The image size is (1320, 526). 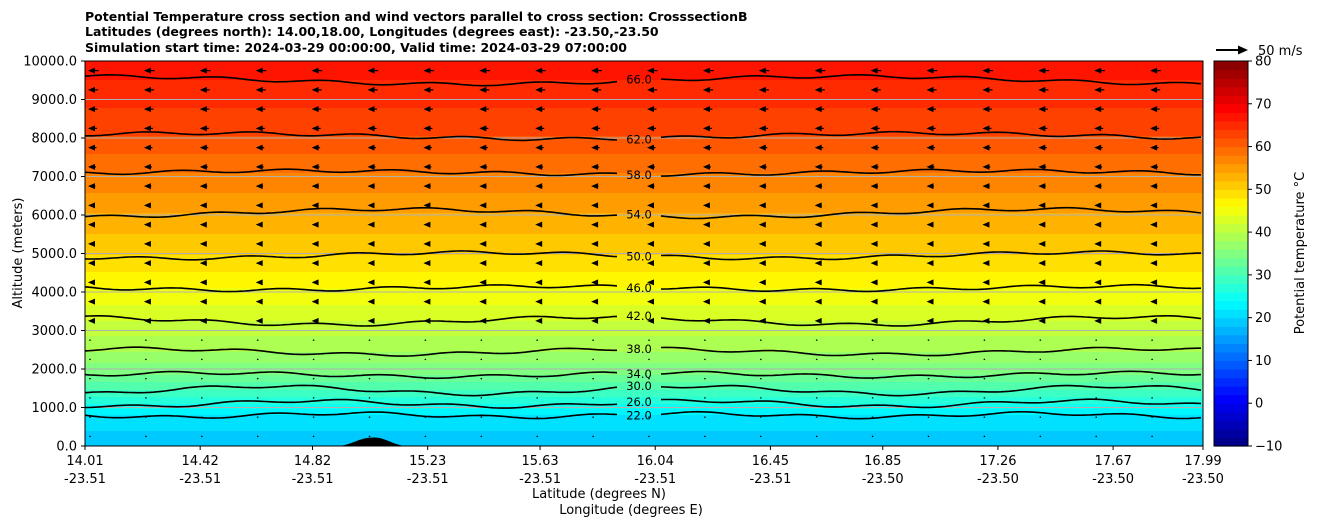 I want to click on y-tick-label: 9000.0, so click(x=55, y=100).